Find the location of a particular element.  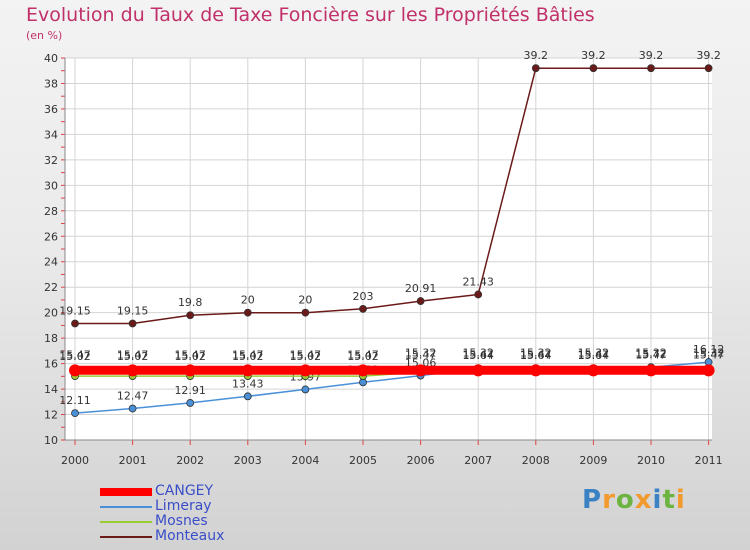

legend-label: CANGEY is located at coordinates (184, 491).